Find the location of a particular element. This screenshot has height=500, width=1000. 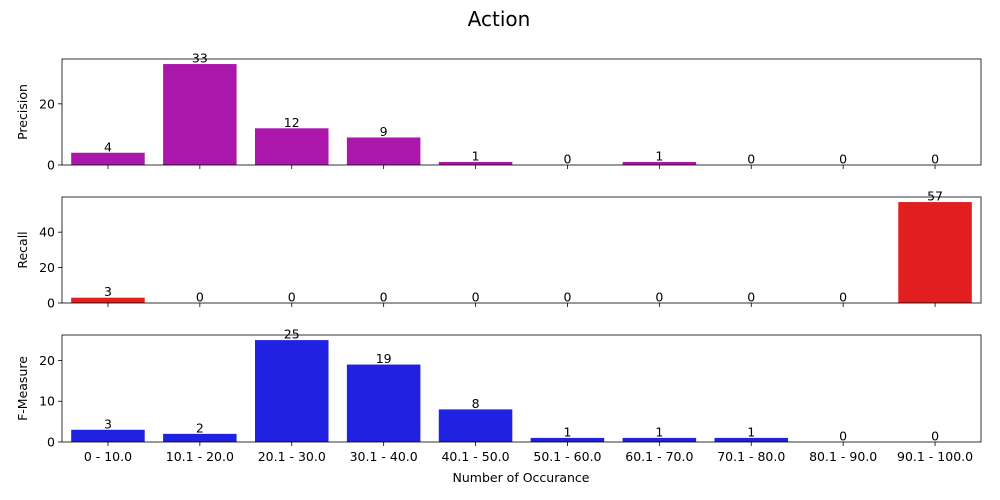

x-tick-label: 80.1 - 90.0 is located at coordinates (843, 456).